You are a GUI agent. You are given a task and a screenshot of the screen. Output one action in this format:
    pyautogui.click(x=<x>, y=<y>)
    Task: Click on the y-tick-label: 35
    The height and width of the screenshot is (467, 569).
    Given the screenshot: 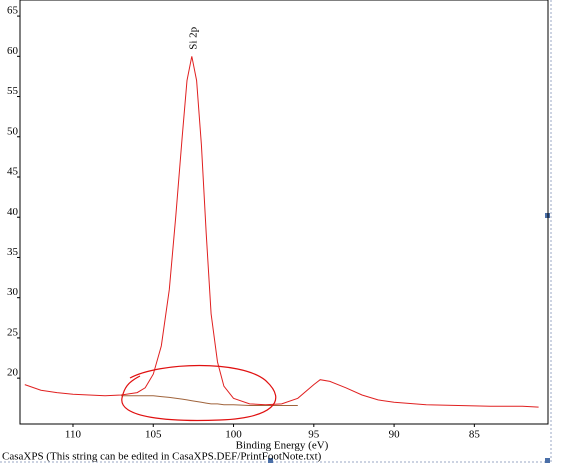 What is the action you would take?
    pyautogui.click(x=13, y=252)
    